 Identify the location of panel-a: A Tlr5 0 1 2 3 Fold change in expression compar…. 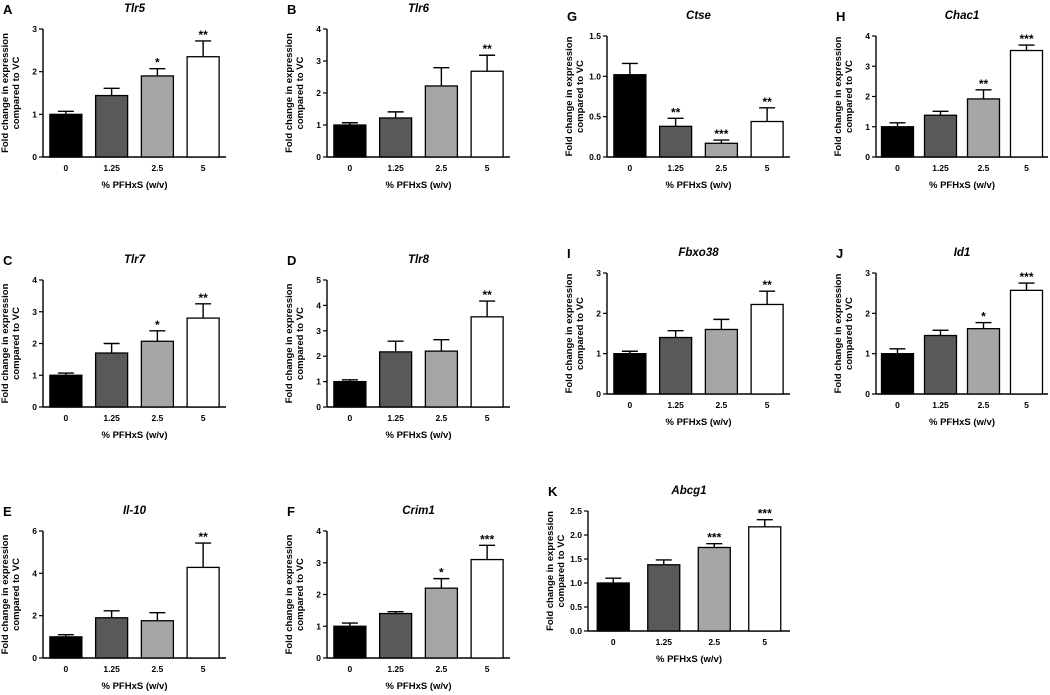
(113, 96).